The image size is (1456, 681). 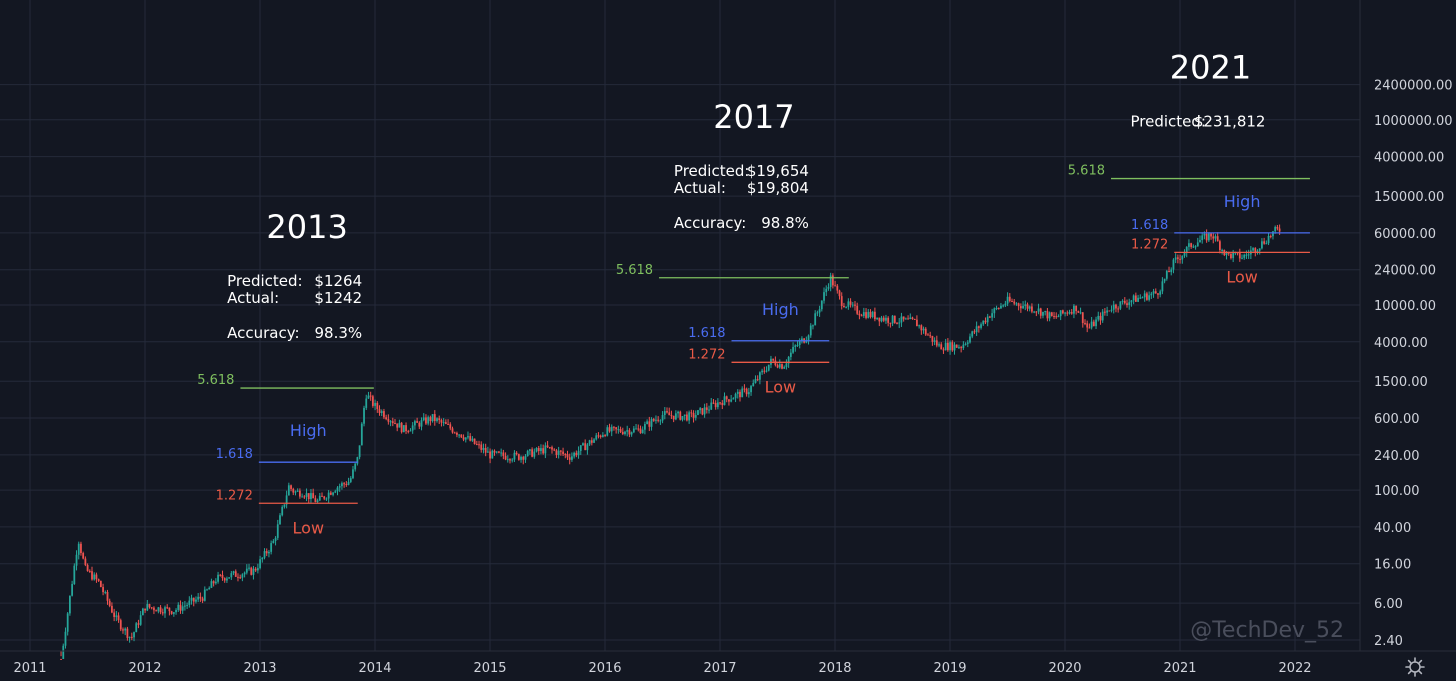 I want to click on time-tick-label: 2020, so click(x=1064, y=668).